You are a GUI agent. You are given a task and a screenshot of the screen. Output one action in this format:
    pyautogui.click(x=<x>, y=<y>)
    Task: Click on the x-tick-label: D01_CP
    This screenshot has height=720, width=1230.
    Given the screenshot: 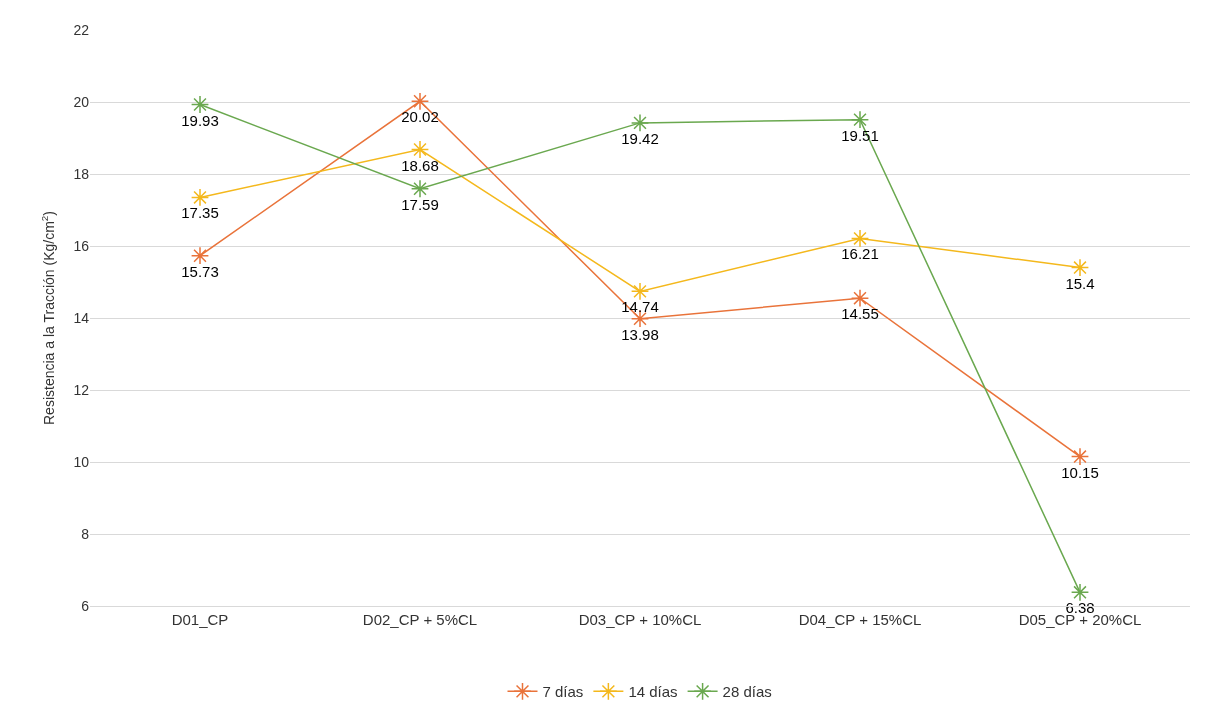 What is the action you would take?
    pyautogui.click(x=200, y=619)
    